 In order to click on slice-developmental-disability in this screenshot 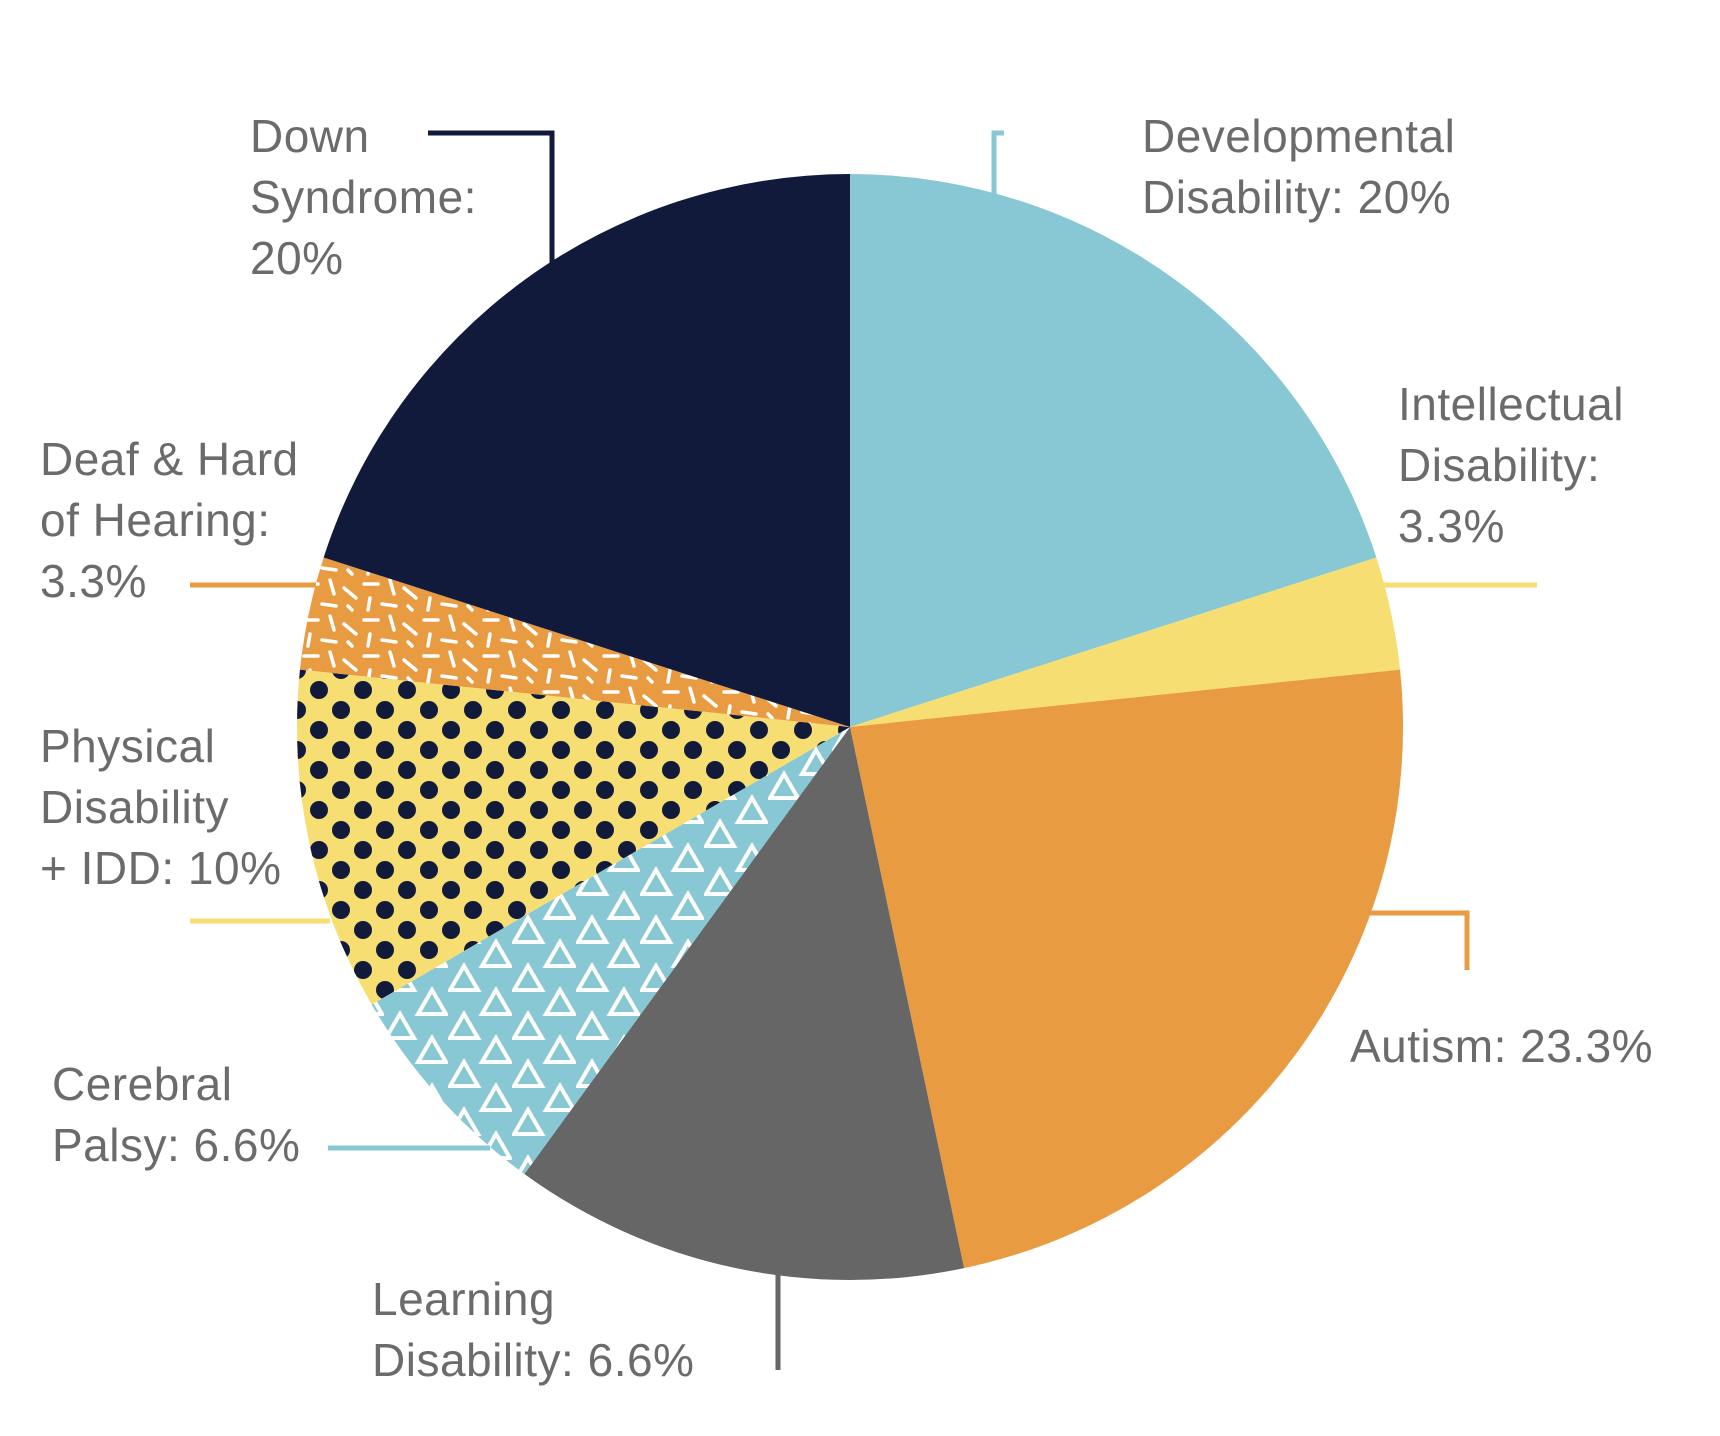, I will do `click(1113, 450)`.